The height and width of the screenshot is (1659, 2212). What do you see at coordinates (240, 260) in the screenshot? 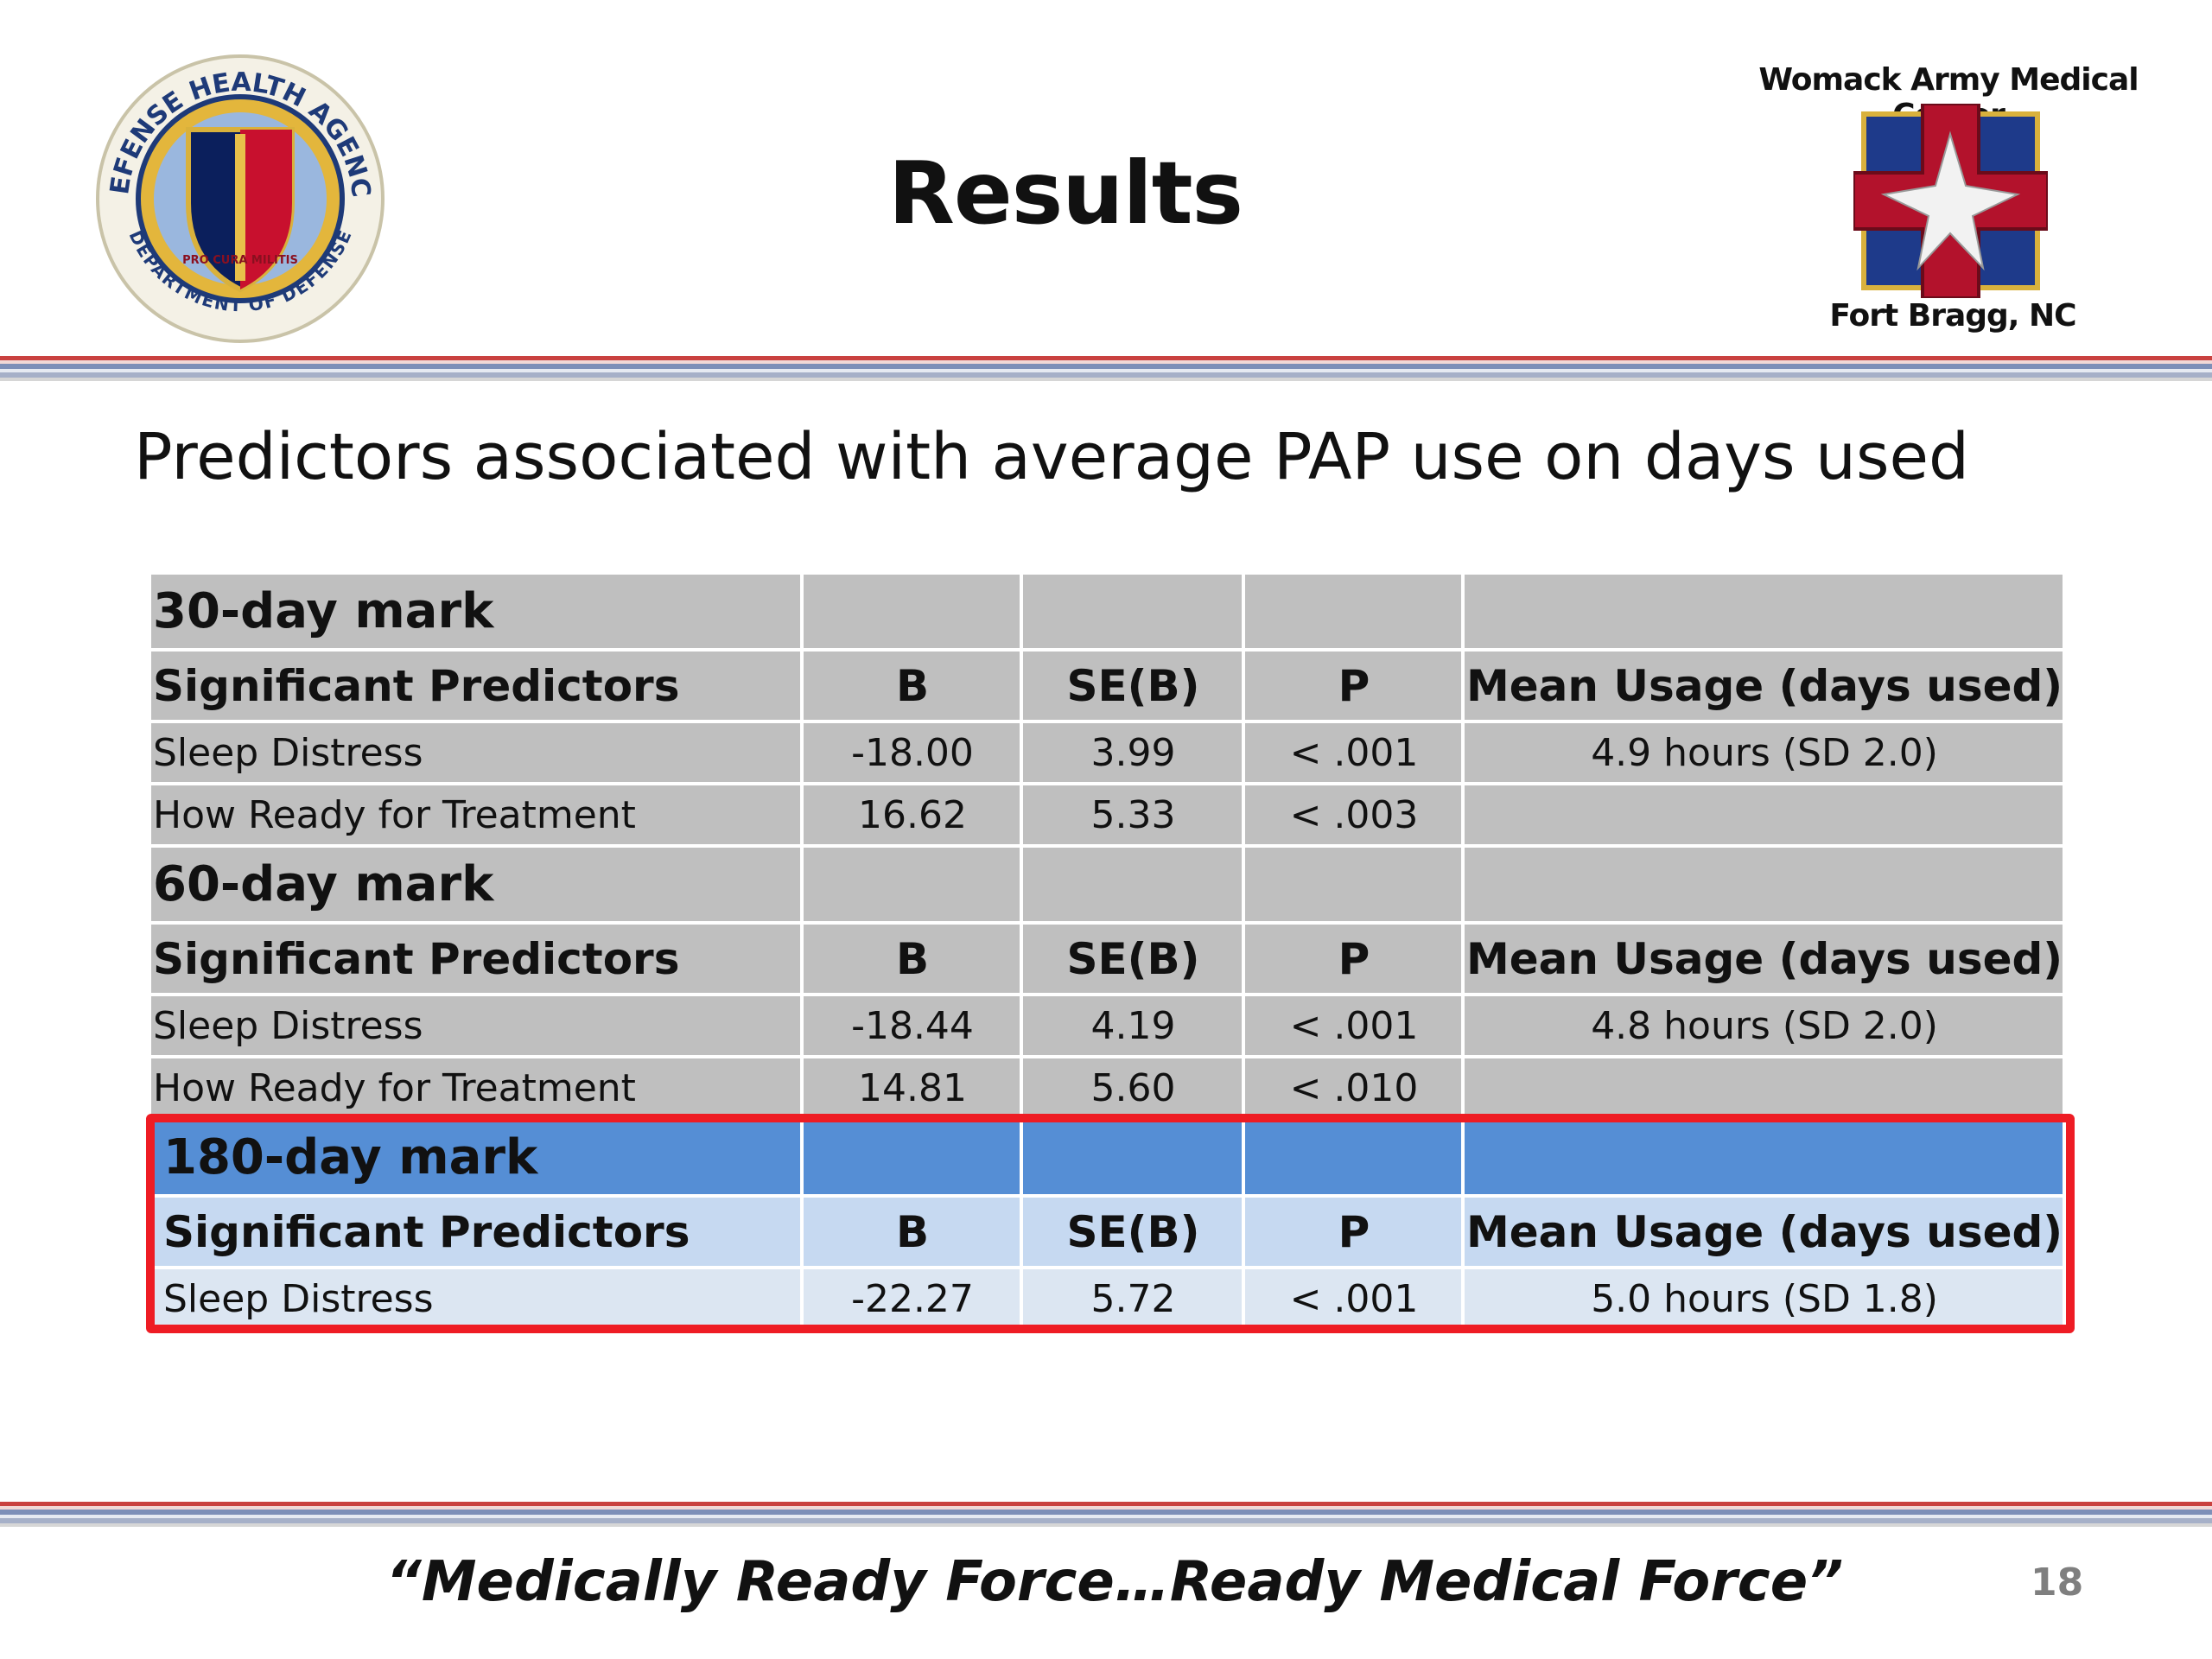
I see `seal-motto: PRO CURA MILITIS` at bounding box center [240, 260].